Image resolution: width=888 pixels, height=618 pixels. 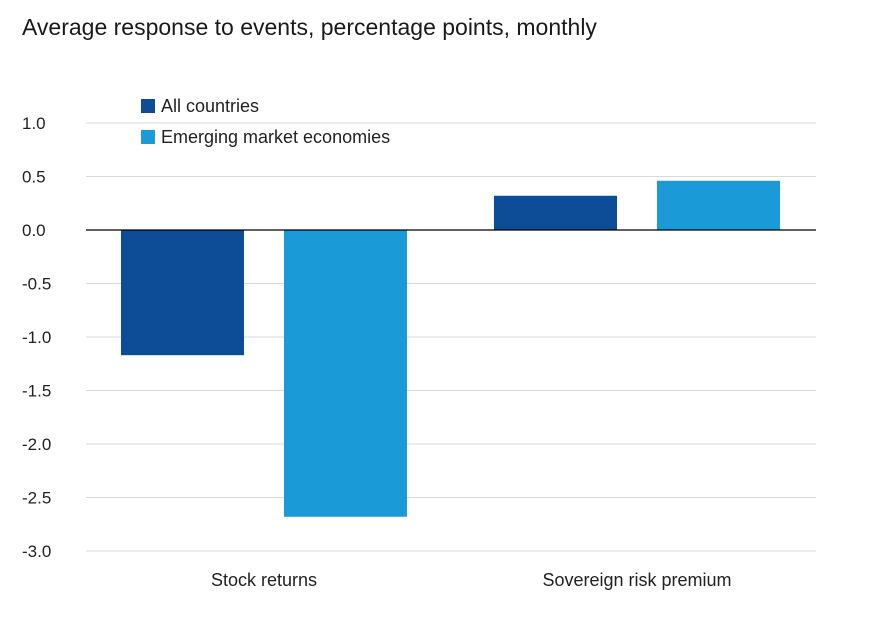 I want to click on y-axis-ticks: 1.0 0.5 0.0 -0.5 -1.0 -1.5 -2.0 -2.5 -3.0, so click(x=36, y=337).